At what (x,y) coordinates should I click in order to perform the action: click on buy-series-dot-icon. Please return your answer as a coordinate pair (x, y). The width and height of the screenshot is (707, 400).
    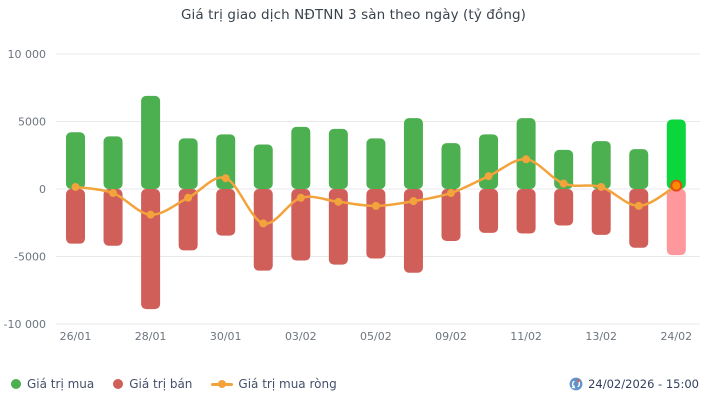
    Looking at the image, I should click on (16, 384).